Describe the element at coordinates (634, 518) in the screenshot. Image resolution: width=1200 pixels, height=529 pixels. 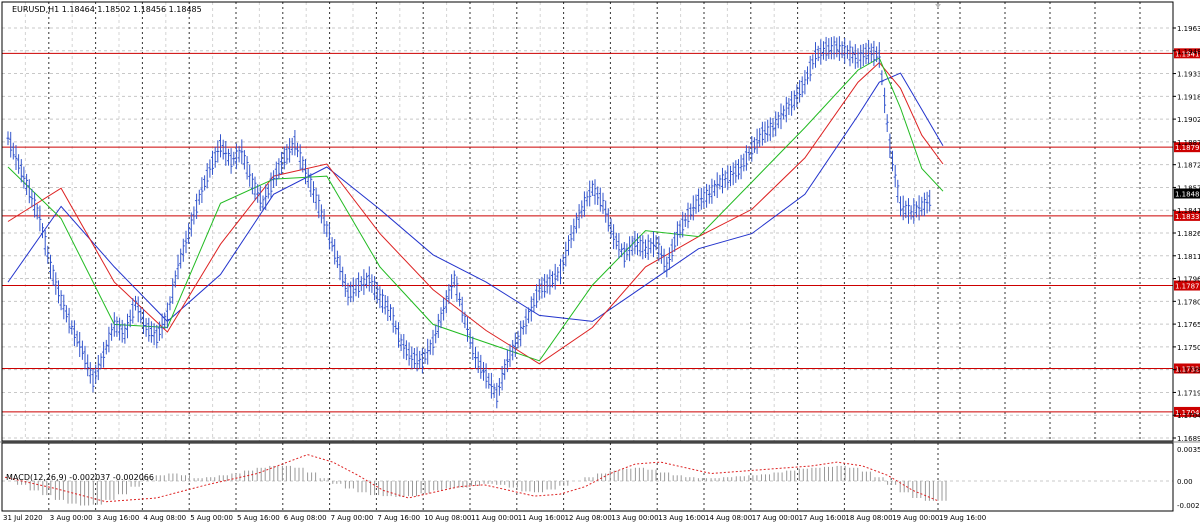
I see `x-tick-label: 13 Aug 00:00` at that location.